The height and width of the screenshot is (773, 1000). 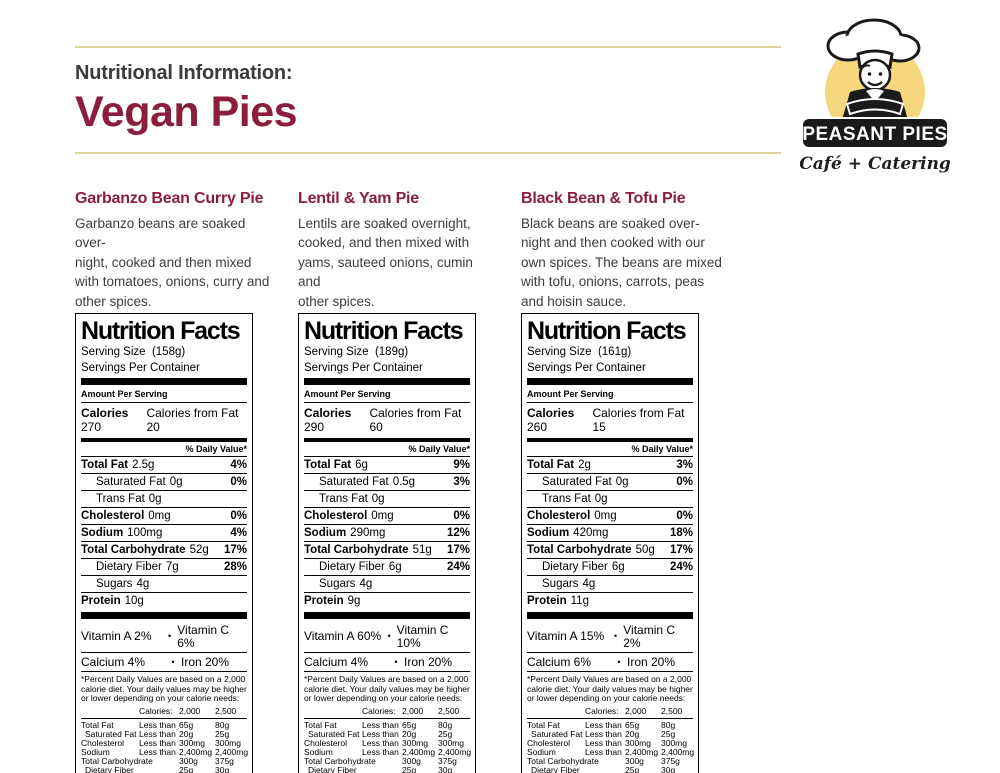 What do you see at coordinates (336, 661) in the screenshot?
I see `vitamin-left: Calcium 4%` at bounding box center [336, 661].